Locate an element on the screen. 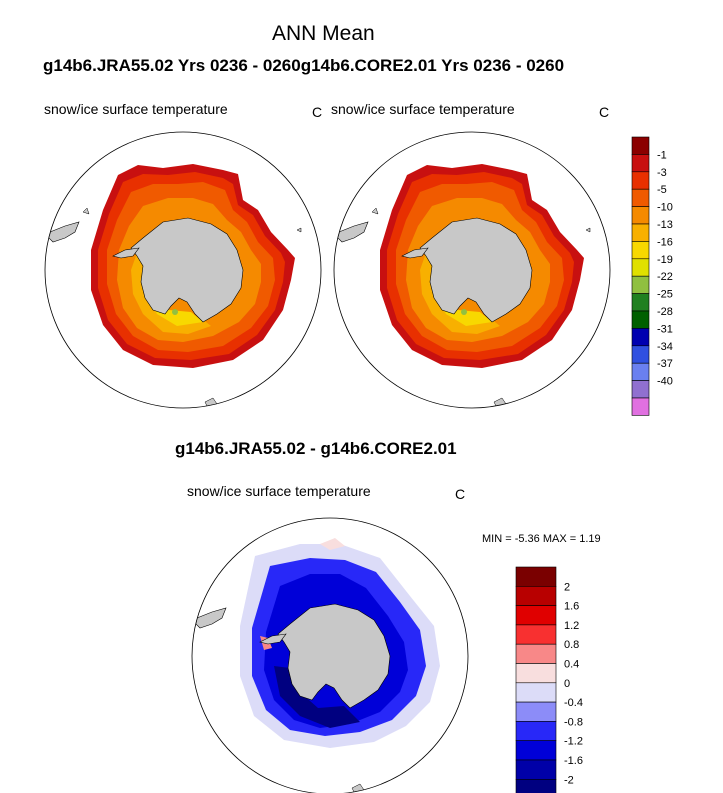 This screenshot has width=723, height=793. panel3-units-label: C is located at coordinates (460, 494).